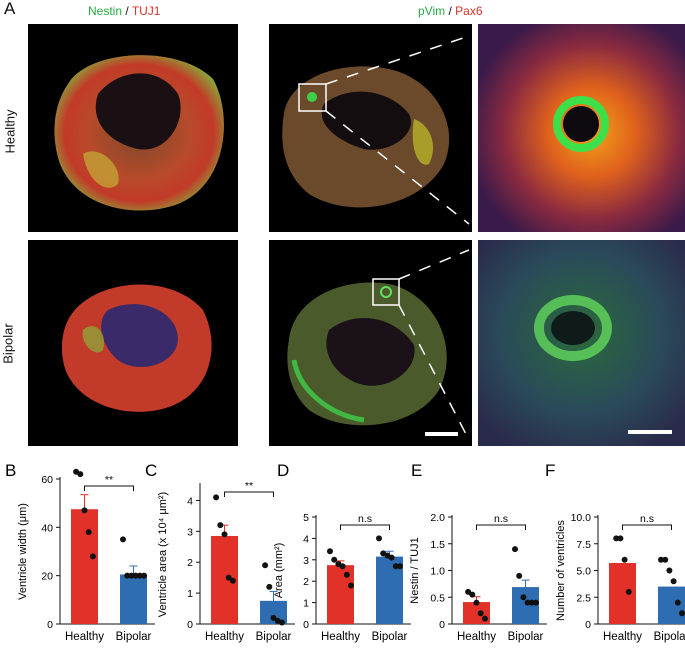  What do you see at coordinates (469, 11) in the screenshot?
I see `stain-pax6: Pax6` at bounding box center [469, 11].